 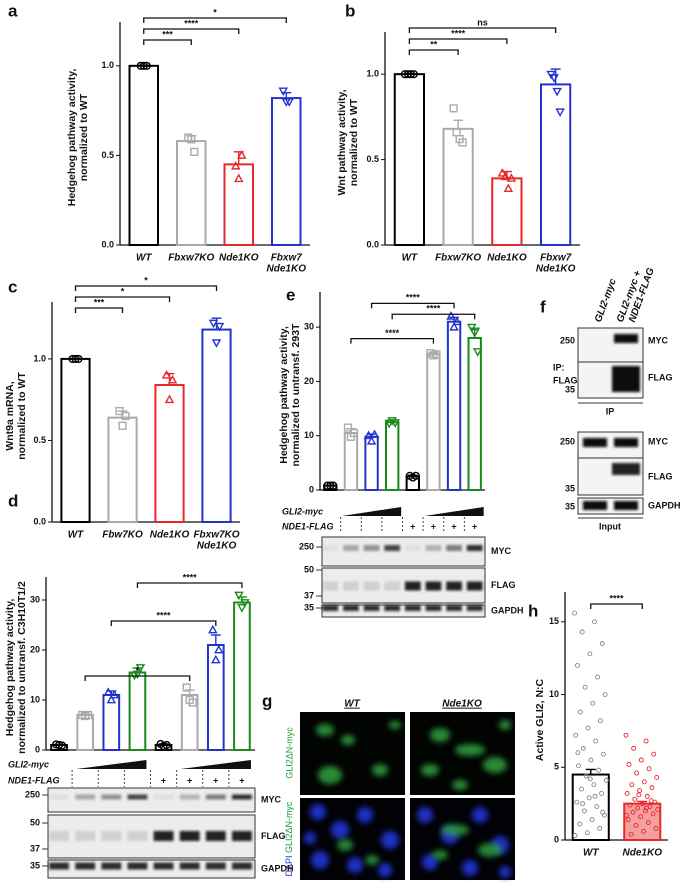 I want to click on panel-g: g WT Nde1KO GLI2ΔN-myc DAPI GLI2ΔN-myc, so click(x=388, y=785).